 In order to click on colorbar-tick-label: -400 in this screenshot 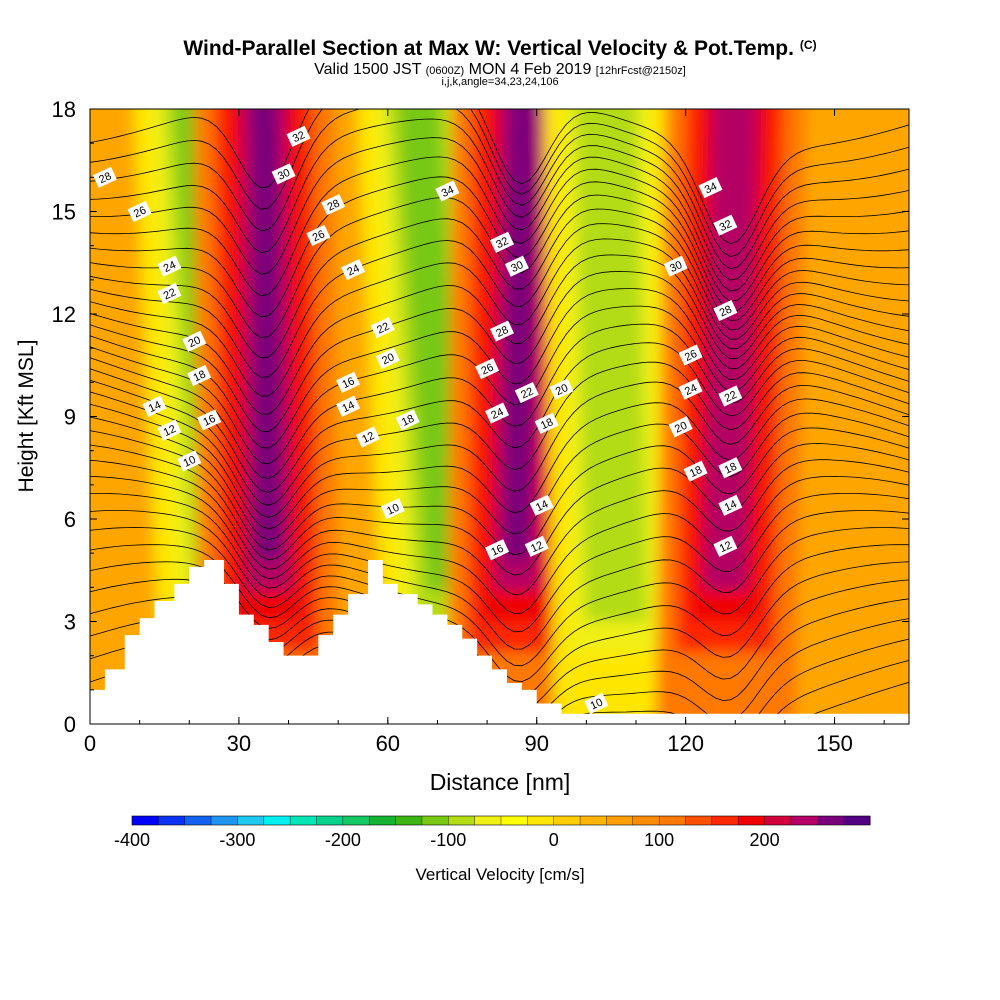, I will do `click(132, 840)`.